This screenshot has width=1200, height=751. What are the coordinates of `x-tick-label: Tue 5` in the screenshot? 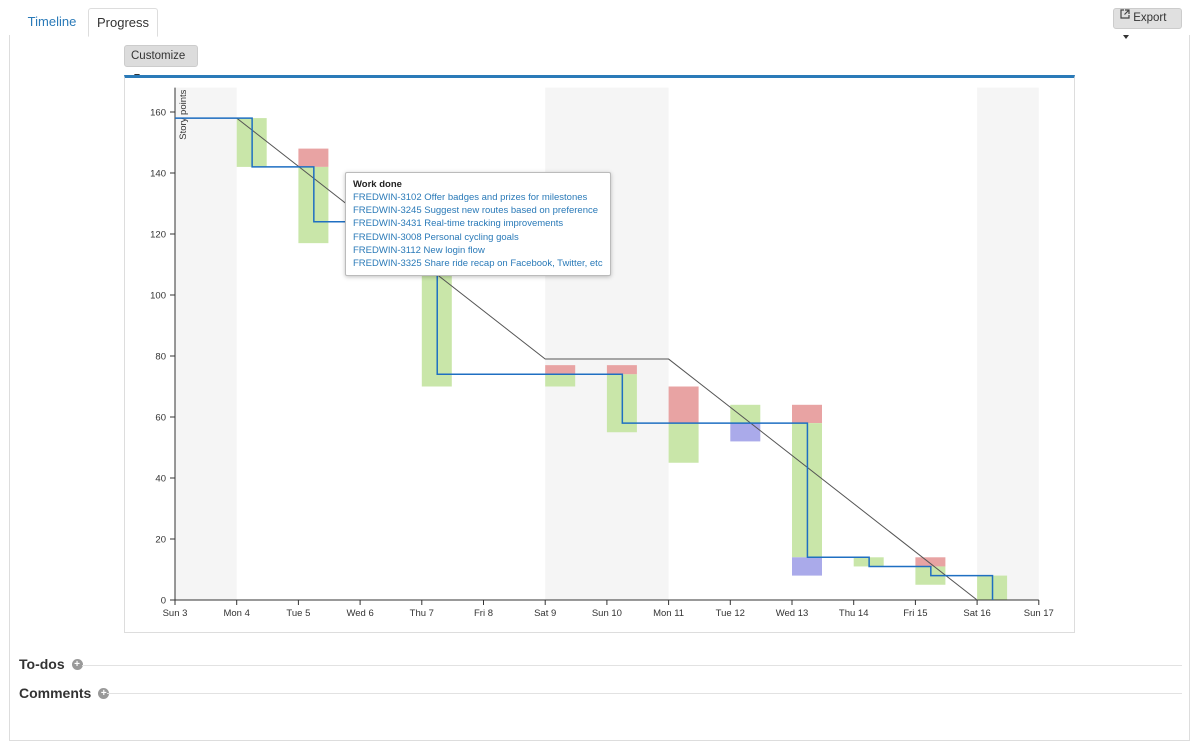 It's located at (298, 613).